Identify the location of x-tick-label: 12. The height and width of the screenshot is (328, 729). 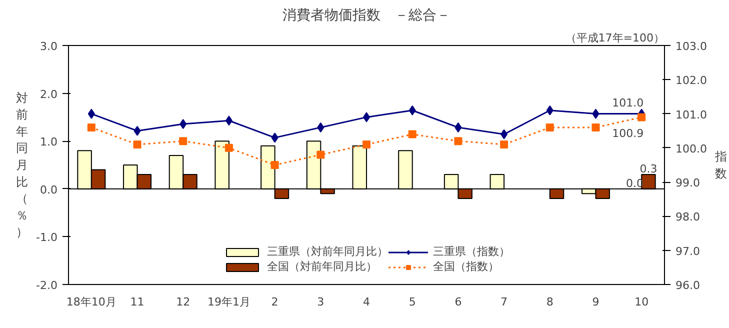
(183, 302).